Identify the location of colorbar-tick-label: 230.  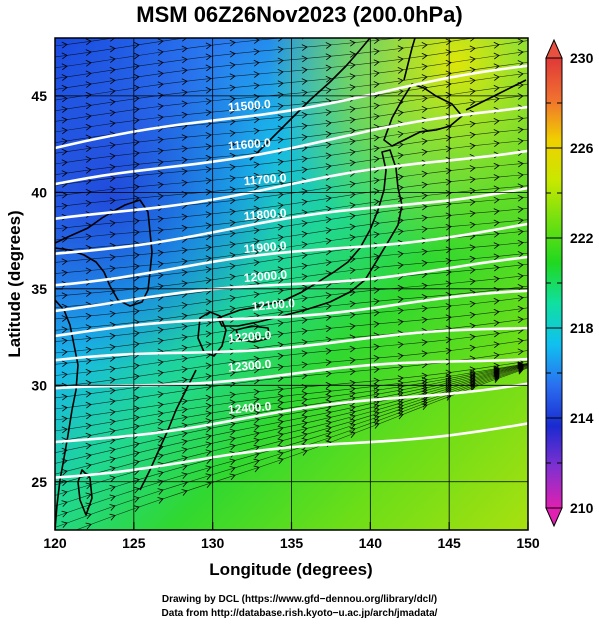
(582, 58).